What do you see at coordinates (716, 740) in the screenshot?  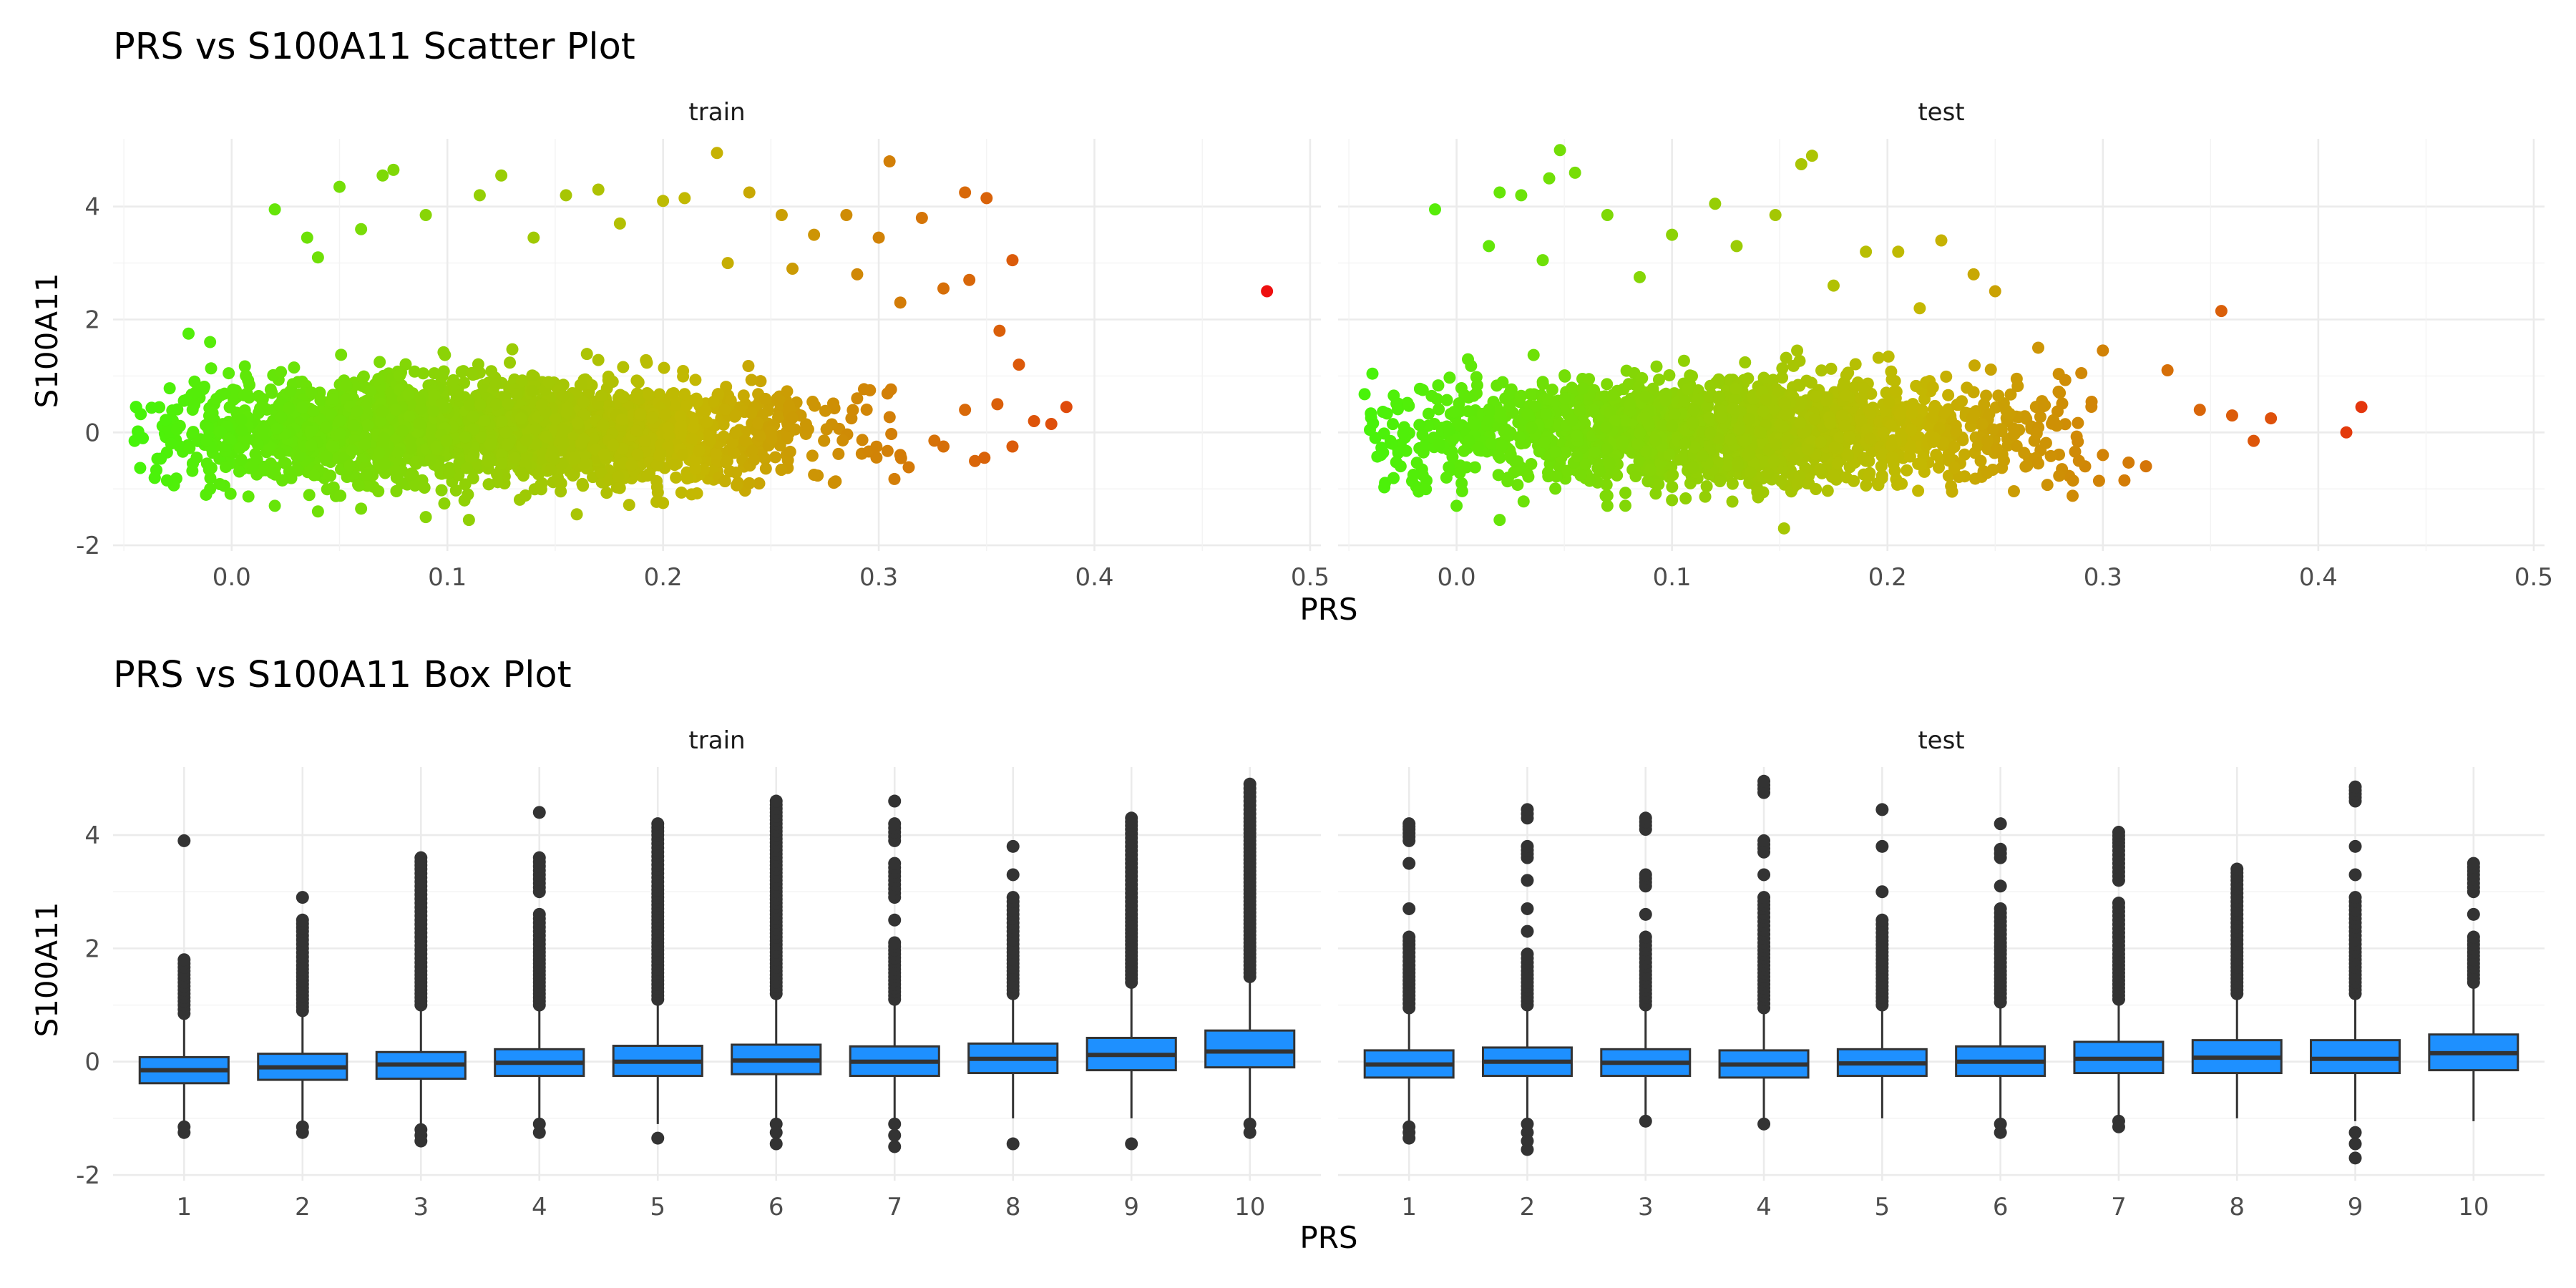 I see `box-strip-train: train` at bounding box center [716, 740].